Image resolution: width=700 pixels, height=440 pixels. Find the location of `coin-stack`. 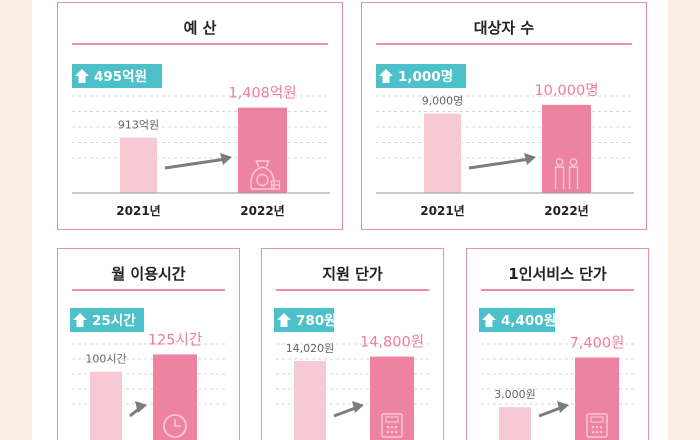

coin-stack is located at coordinates (275, 185).